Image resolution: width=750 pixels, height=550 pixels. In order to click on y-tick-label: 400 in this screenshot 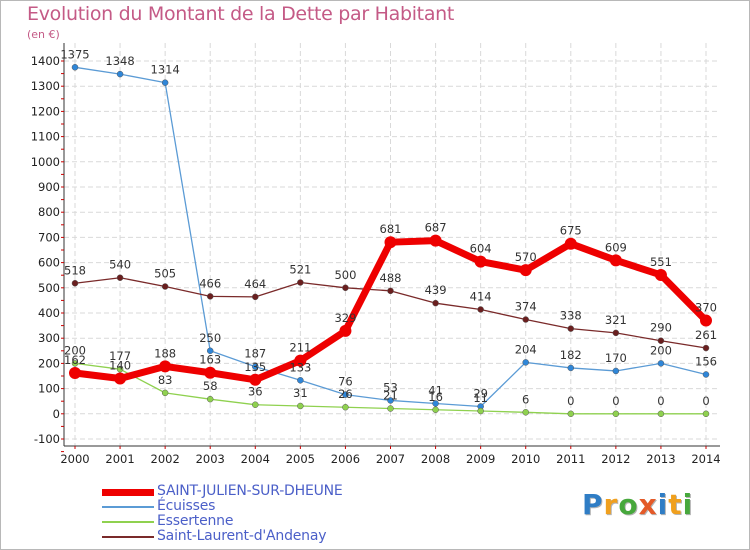, I will do `click(49, 313)`.